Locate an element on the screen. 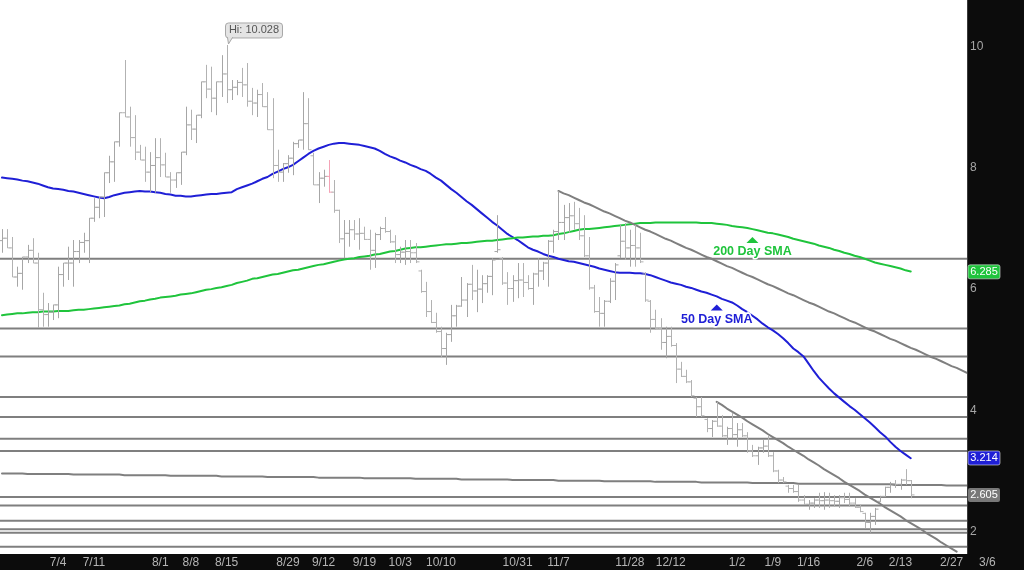 The image size is (1024, 570). x-tick-label: 1/2 is located at coordinates (737, 561).